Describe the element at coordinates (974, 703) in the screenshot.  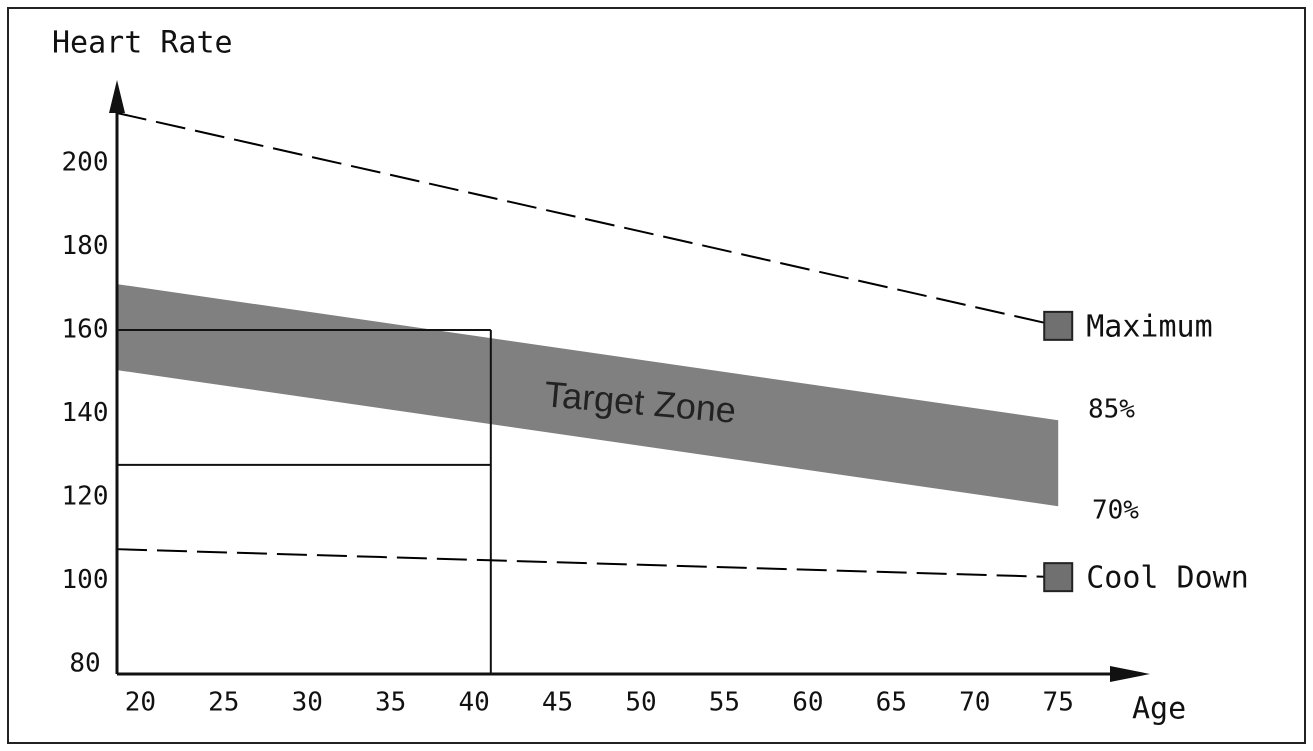
I see `x-tick-label: 70` at that location.